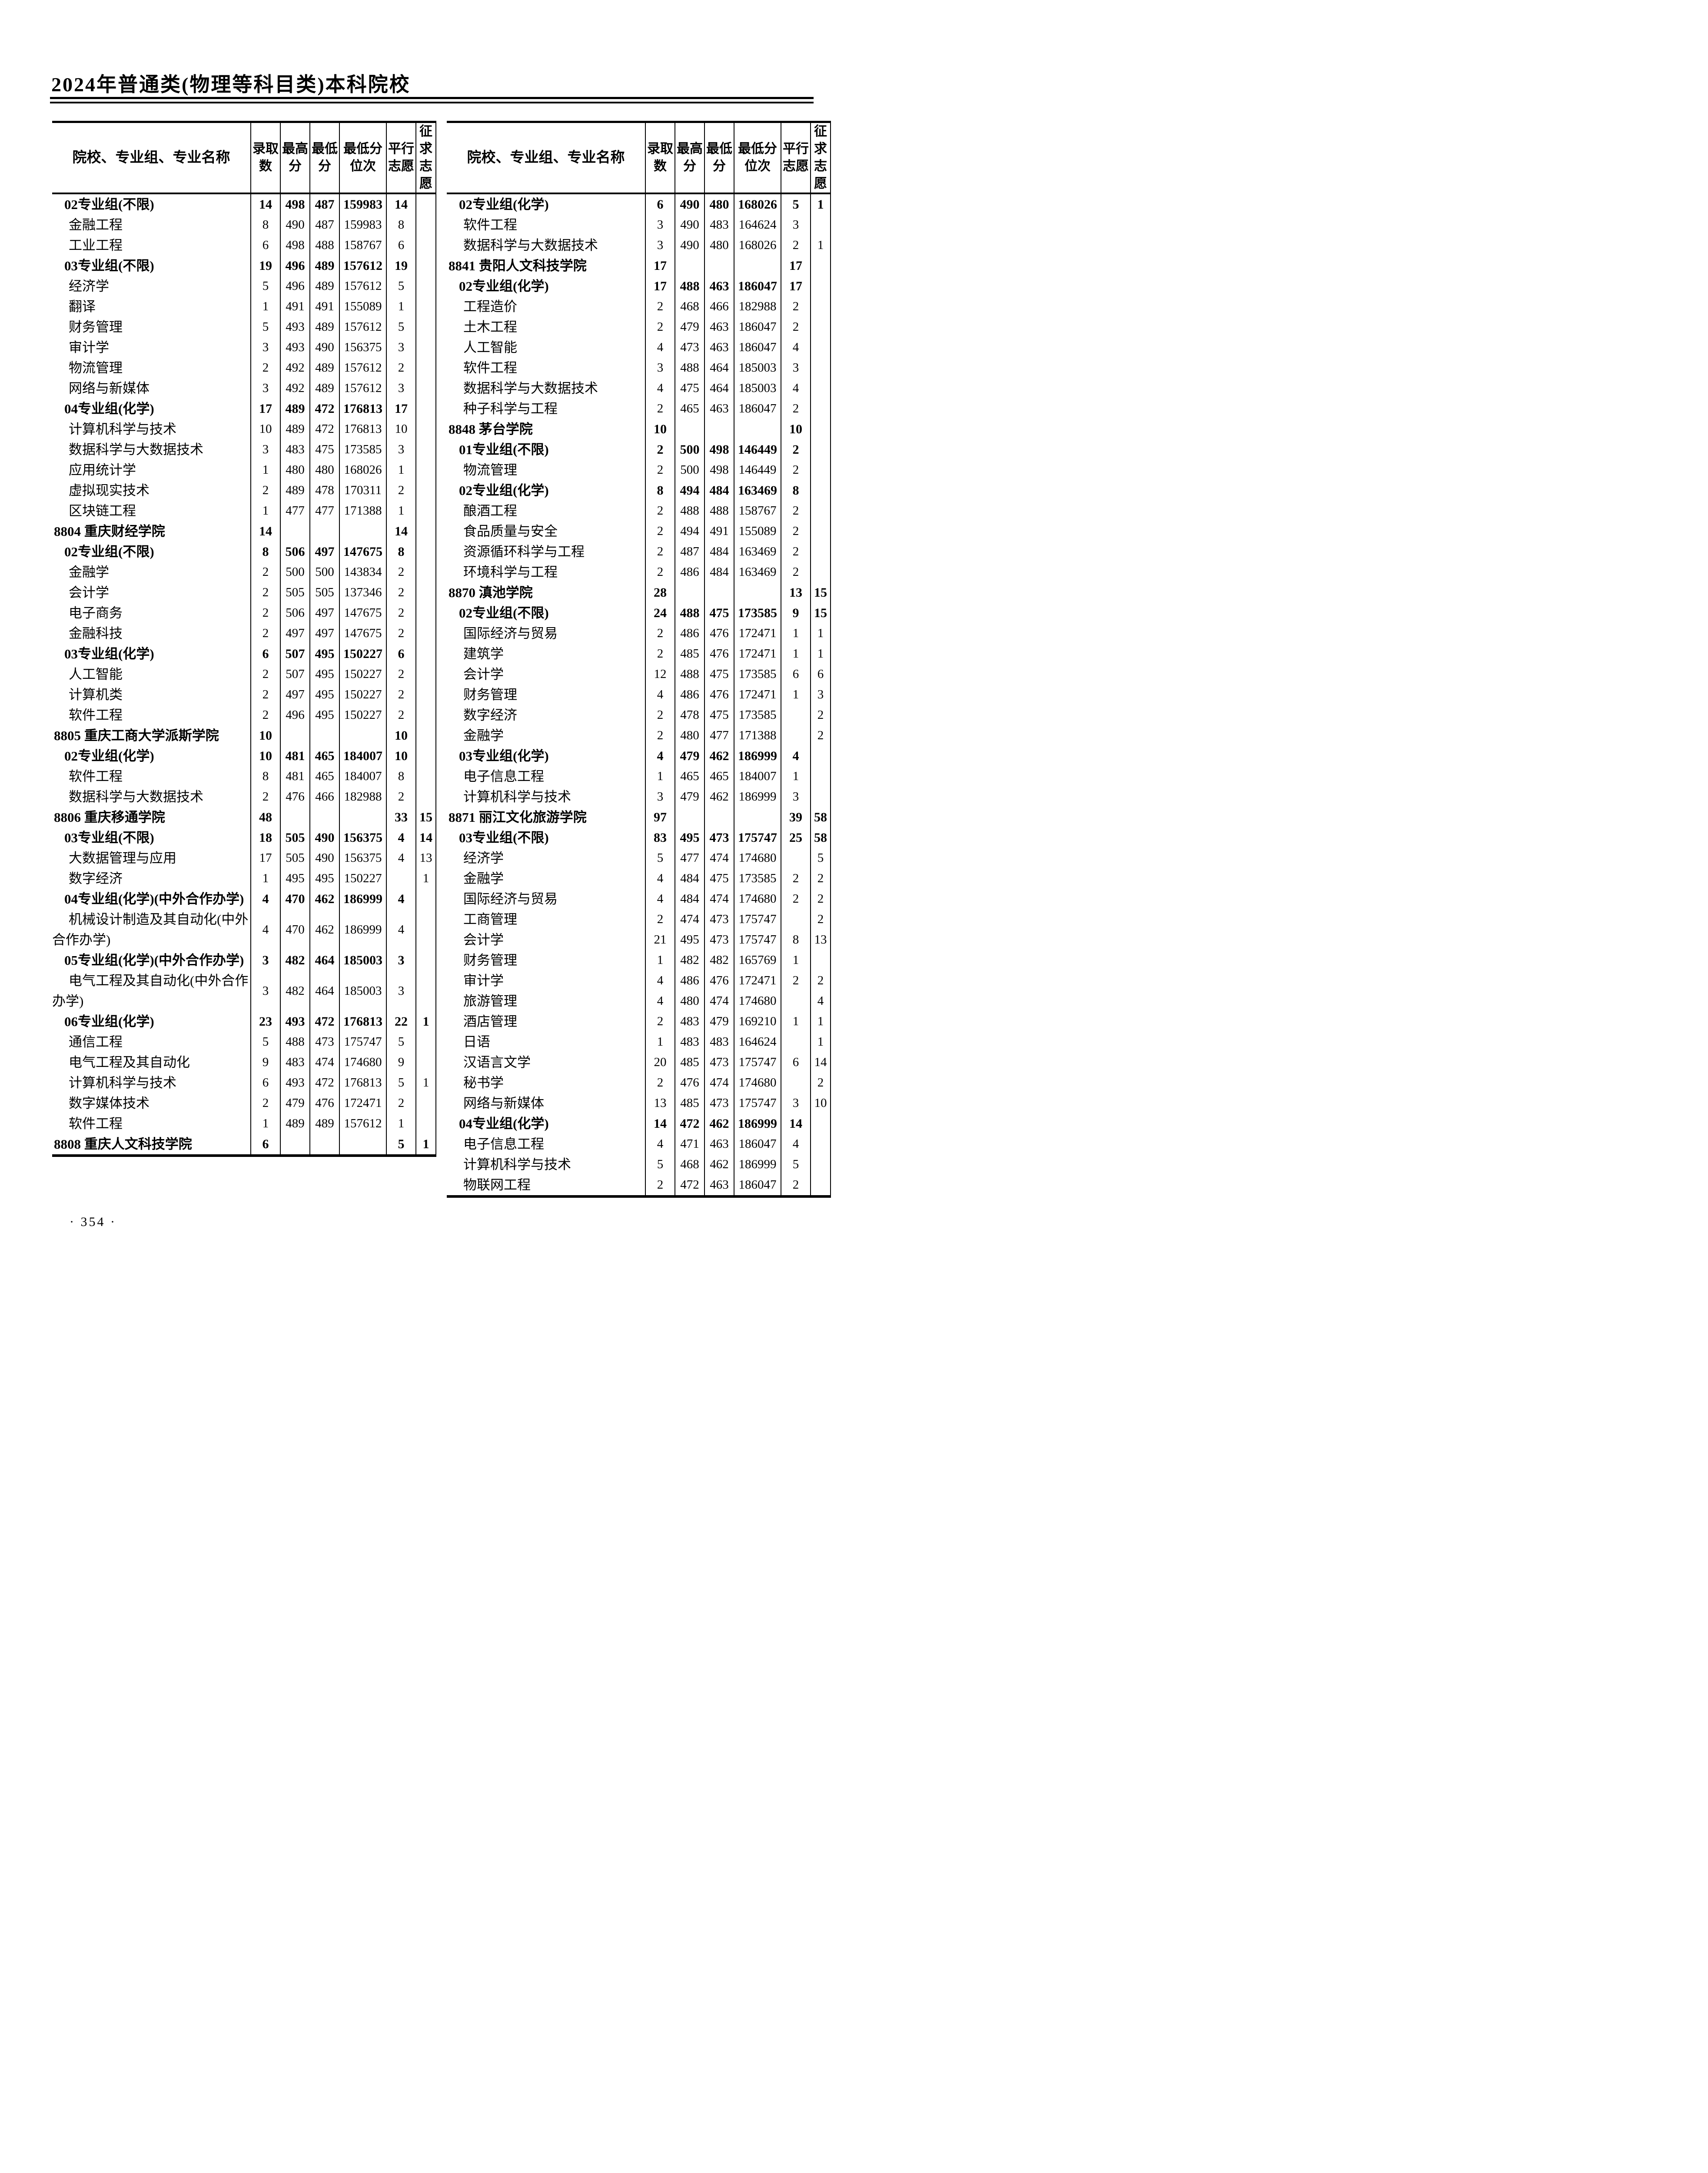 The width and height of the screenshot is (1708, 2173). What do you see at coordinates (401, 960) in the screenshot?
I see `parallel-pref-cell: 3` at bounding box center [401, 960].